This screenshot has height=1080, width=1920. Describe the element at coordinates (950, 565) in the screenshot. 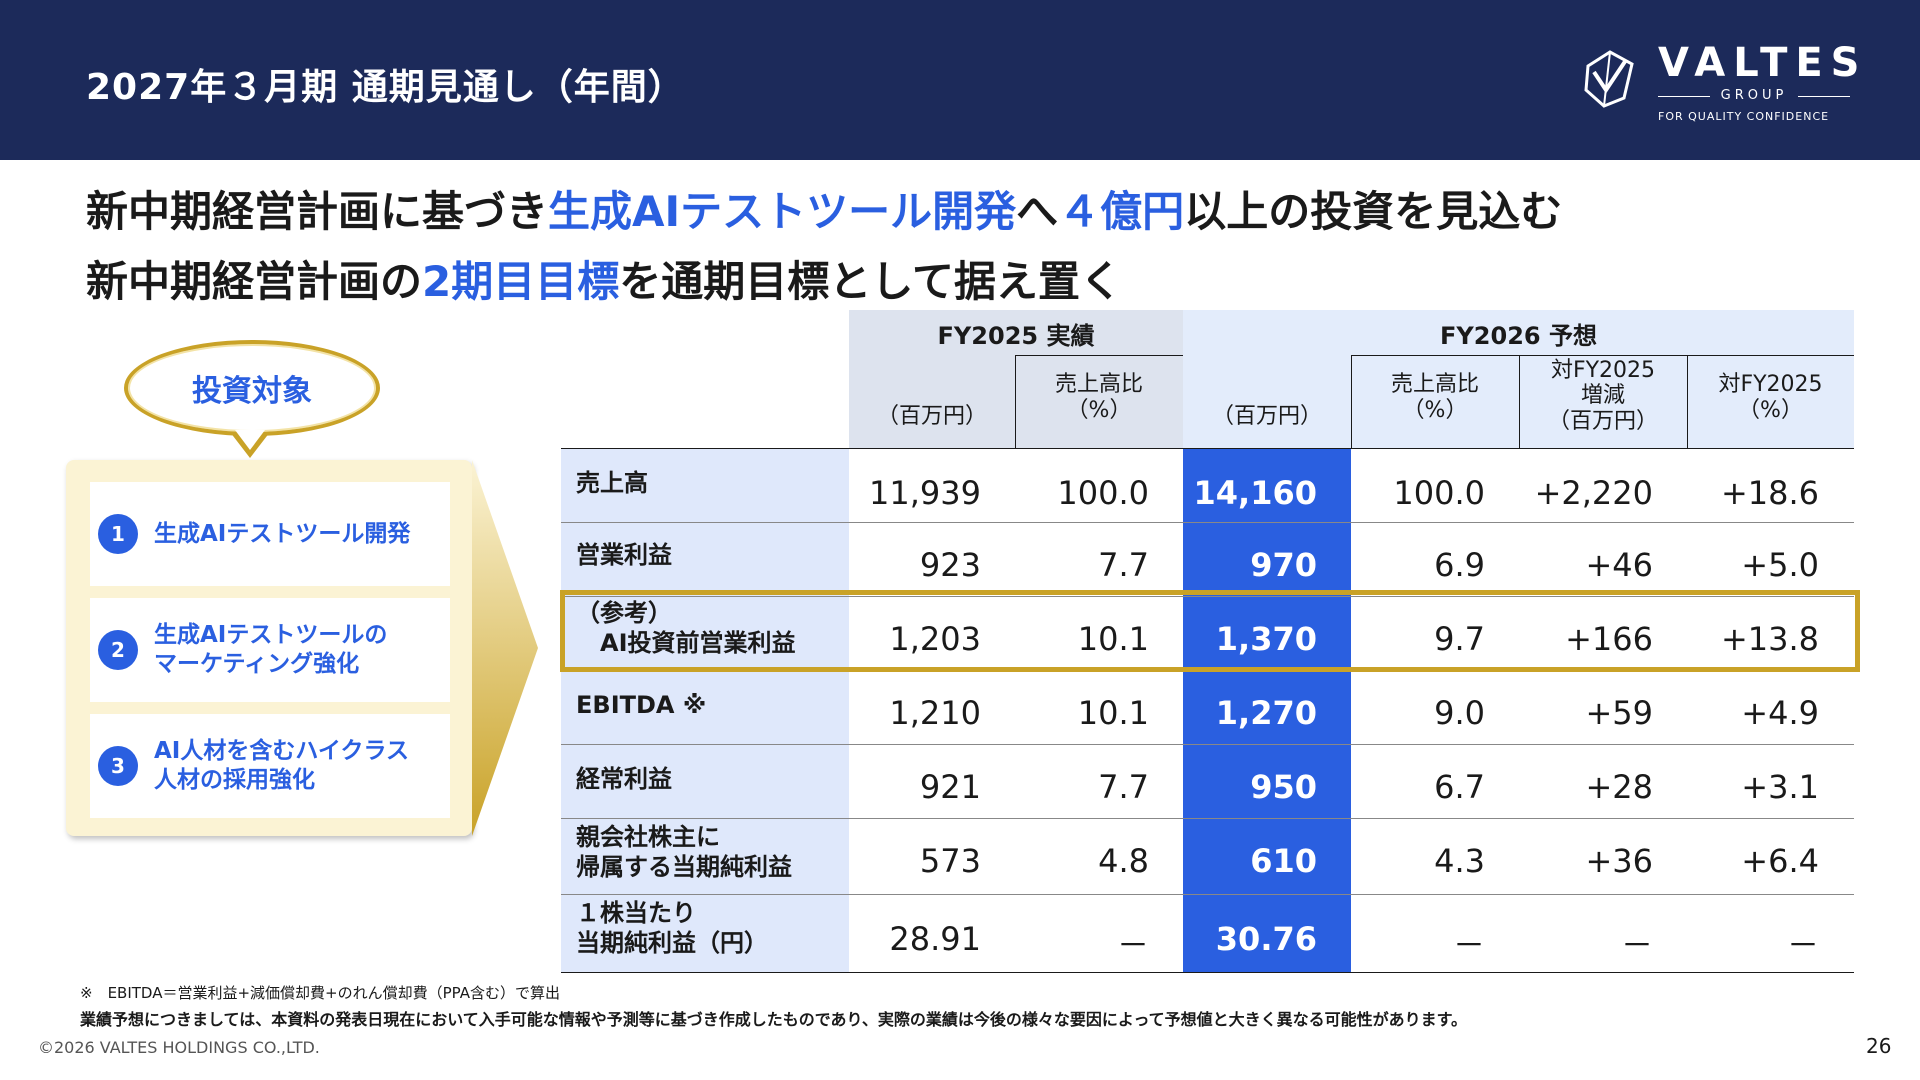

I see `table-cell: 923` at that location.